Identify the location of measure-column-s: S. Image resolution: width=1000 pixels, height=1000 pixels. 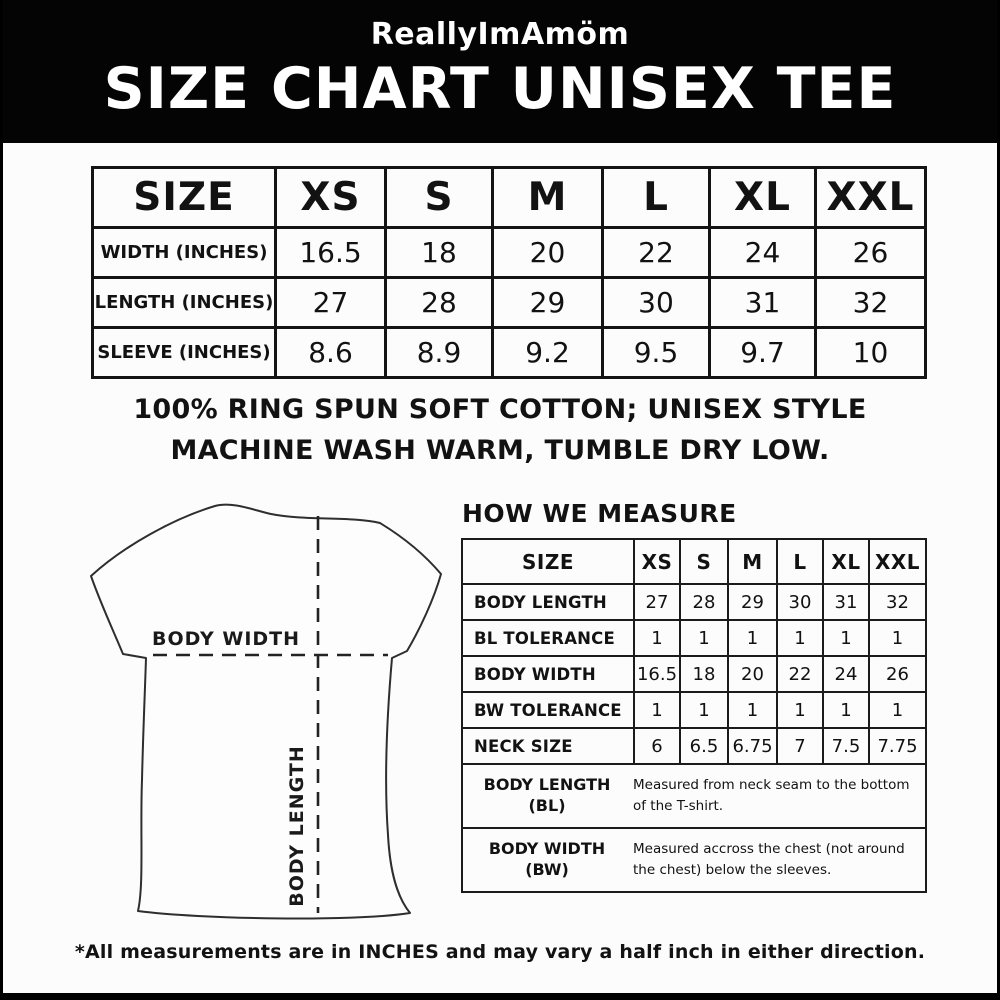
(704, 561).